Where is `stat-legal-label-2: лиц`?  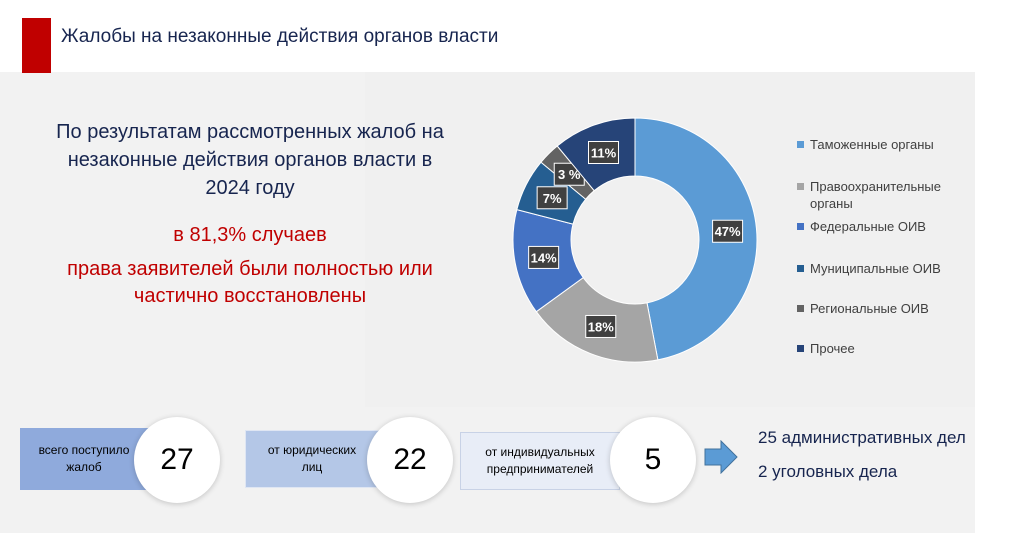
stat-legal-label-2: лиц is located at coordinates (312, 467).